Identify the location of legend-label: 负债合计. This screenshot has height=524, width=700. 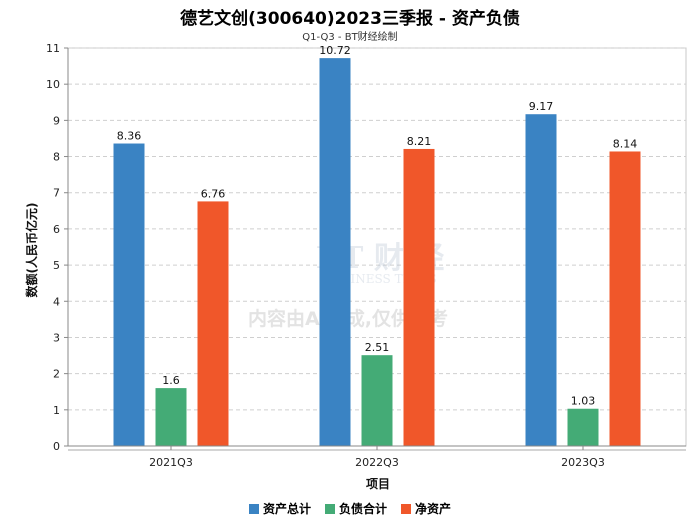
(362, 509).